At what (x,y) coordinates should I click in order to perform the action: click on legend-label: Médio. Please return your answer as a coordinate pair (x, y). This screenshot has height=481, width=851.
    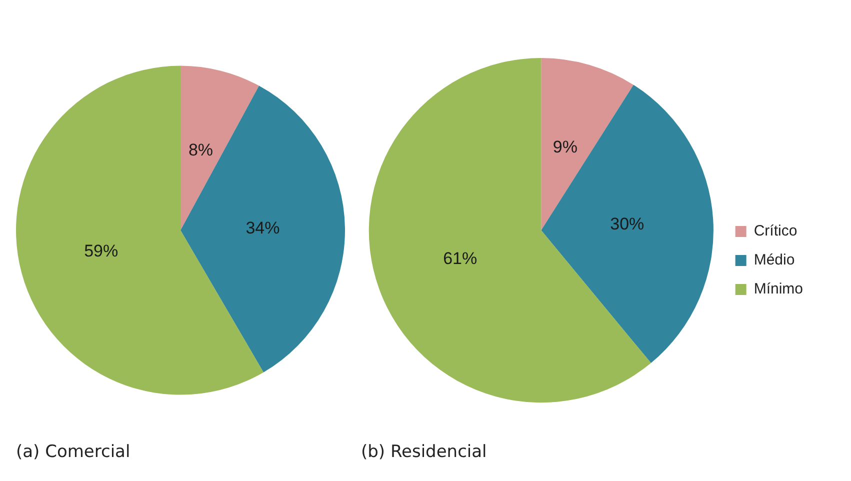
    Looking at the image, I should click on (774, 260).